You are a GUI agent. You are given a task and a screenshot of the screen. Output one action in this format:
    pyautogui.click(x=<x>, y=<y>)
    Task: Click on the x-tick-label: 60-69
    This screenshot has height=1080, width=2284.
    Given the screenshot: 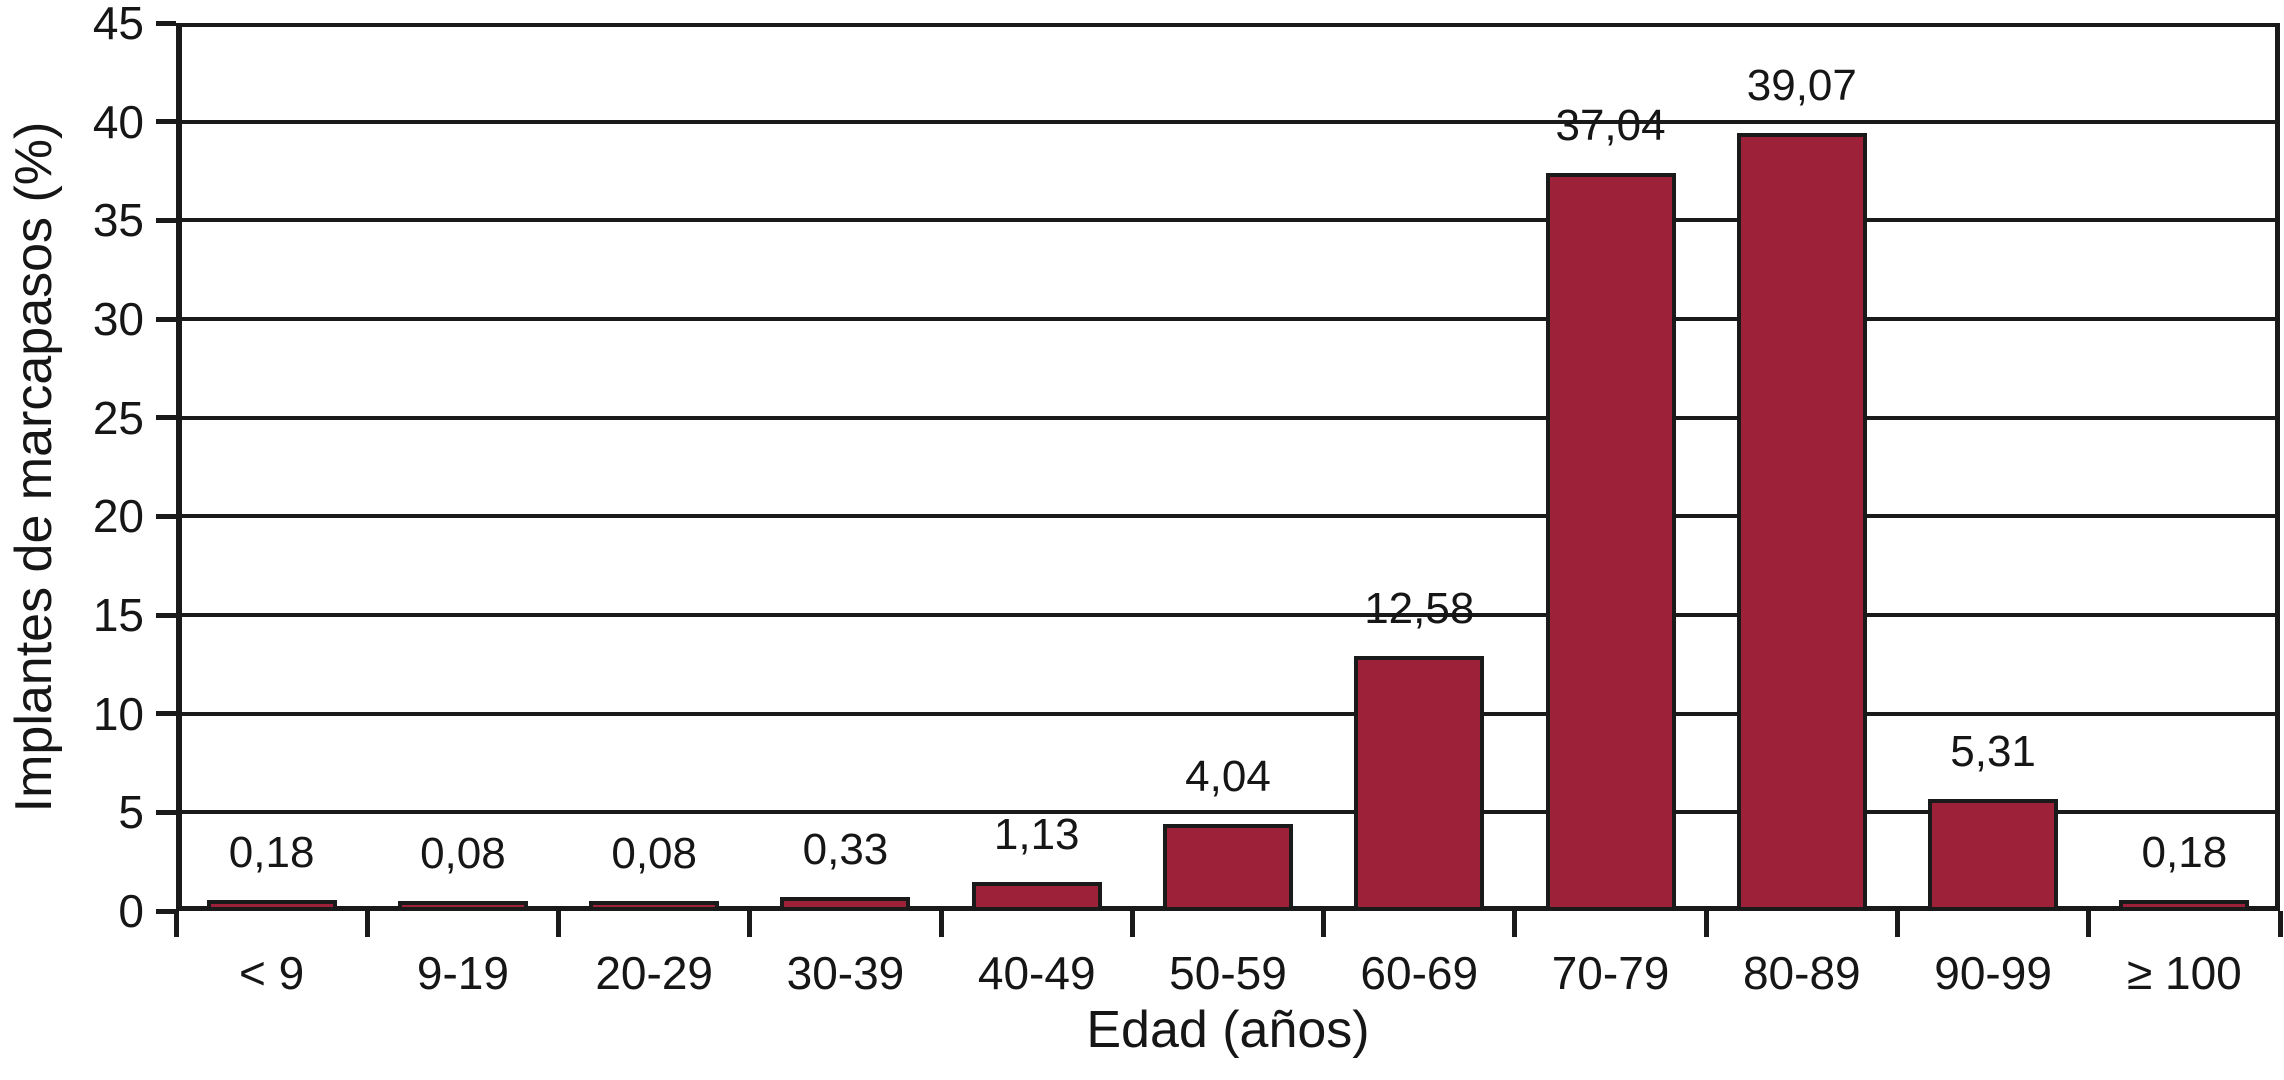 What is the action you would take?
    pyautogui.click(x=1419, y=973)
    